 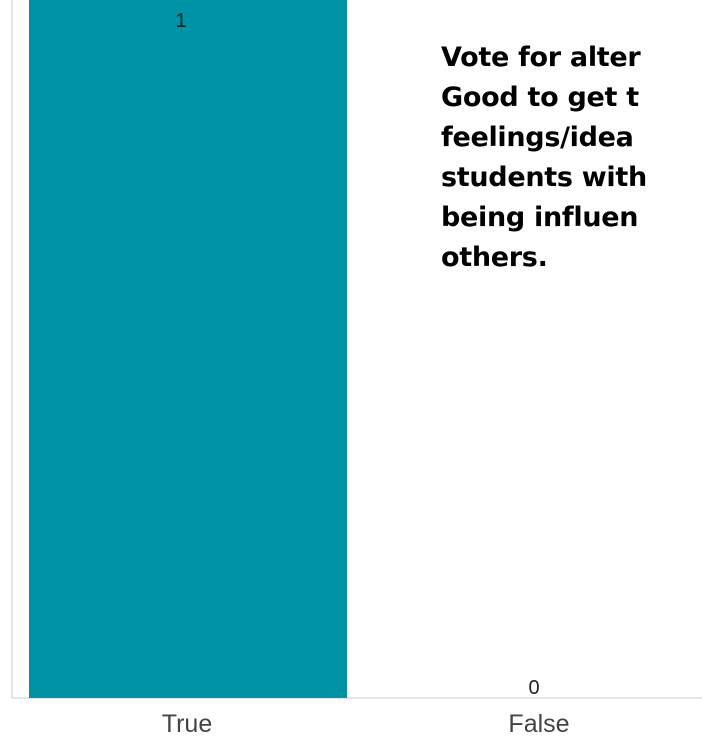 I want to click on x-tick-label-false: False, so click(x=538, y=724).